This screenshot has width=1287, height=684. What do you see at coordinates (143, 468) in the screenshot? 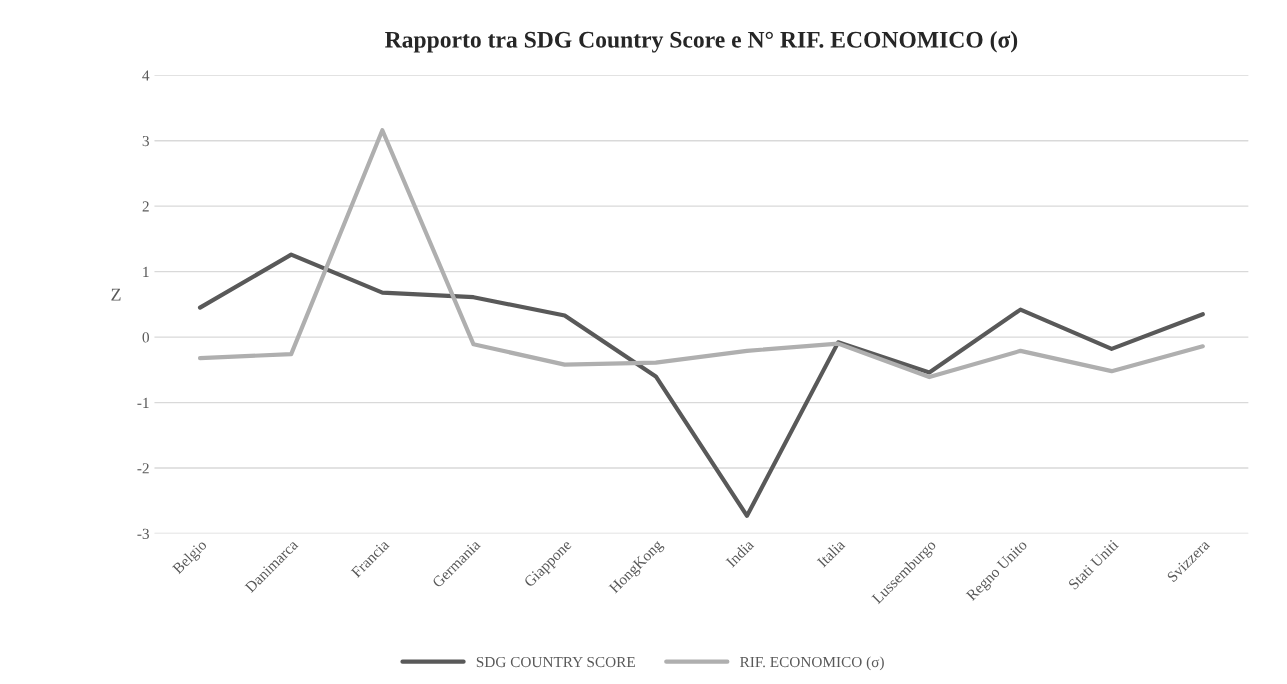
I see `y-tick-label: -2` at bounding box center [143, 468].